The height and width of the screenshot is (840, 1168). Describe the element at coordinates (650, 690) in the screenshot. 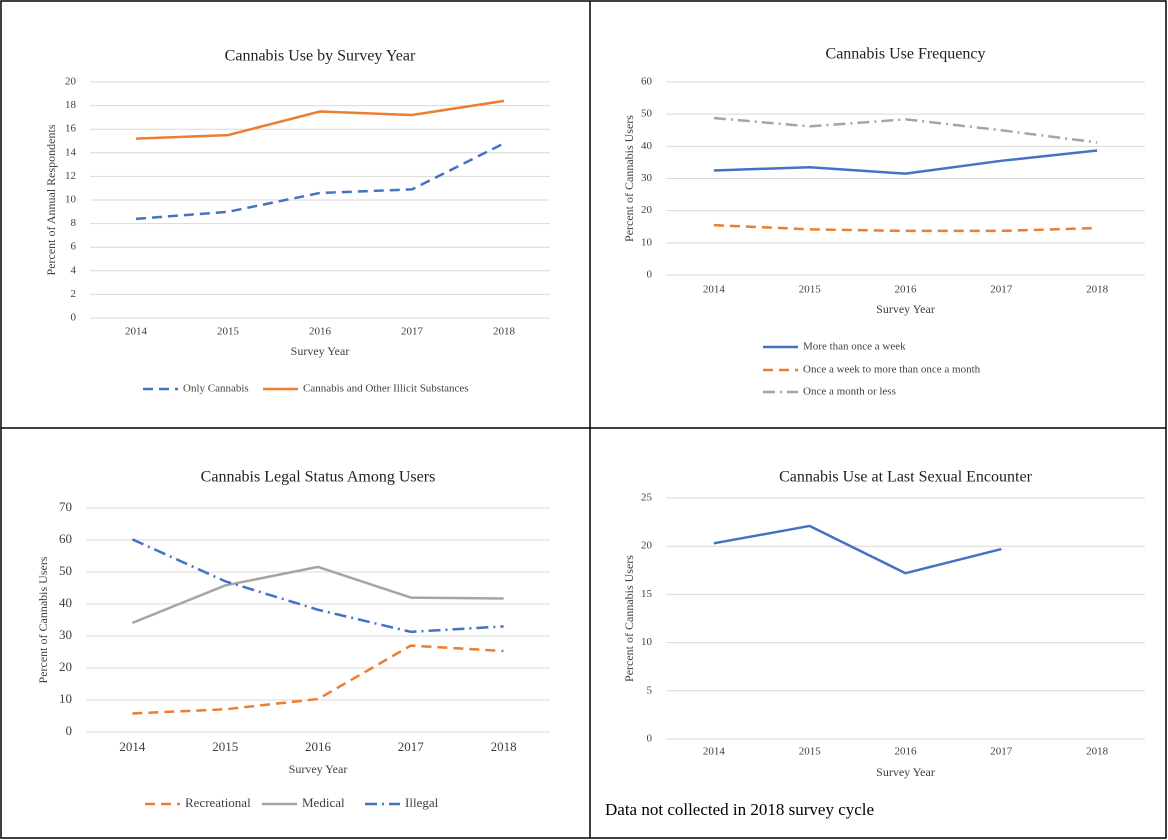

I see `y-tick-label: 5` at that location.